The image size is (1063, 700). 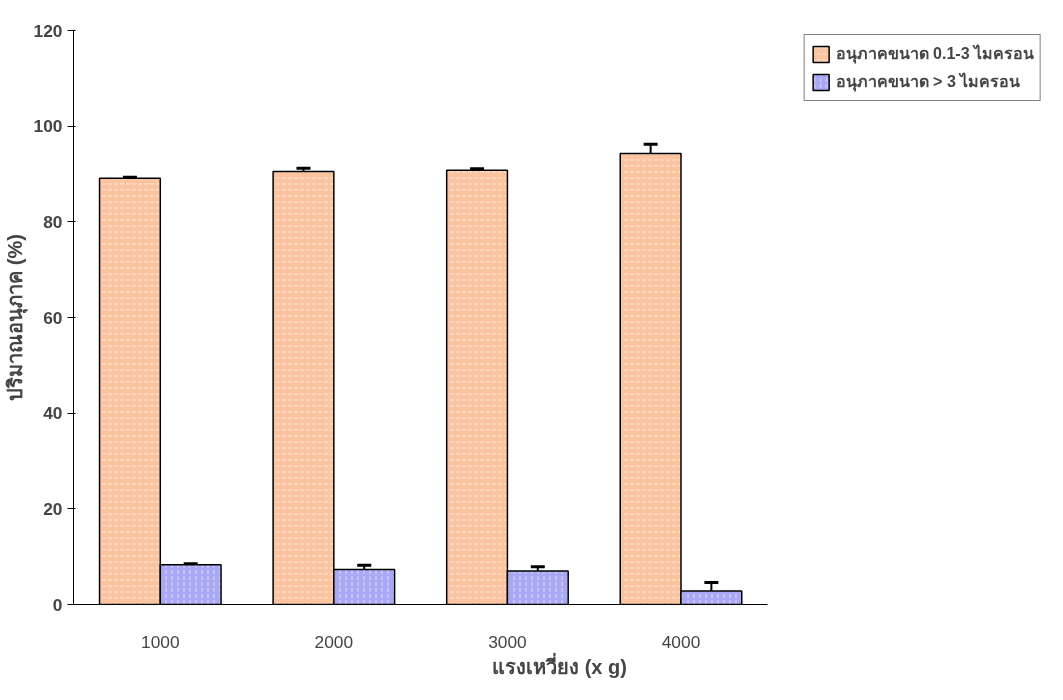 What do you see at coordinates (48, 30) in the screenshot?
I see `y-tick-label: 120` at bounding box center [48, 30].